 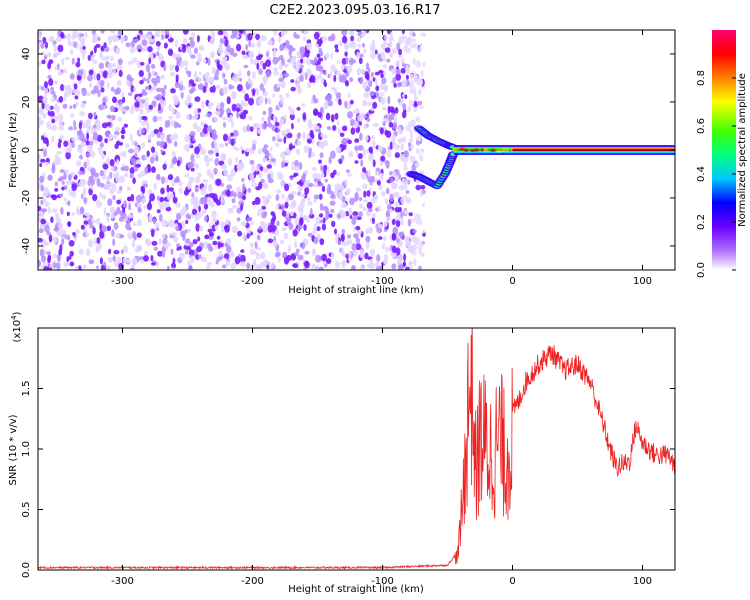 I want to click on colorbar-label: Normalized spectral amplitude, so click(x=742, y=150).